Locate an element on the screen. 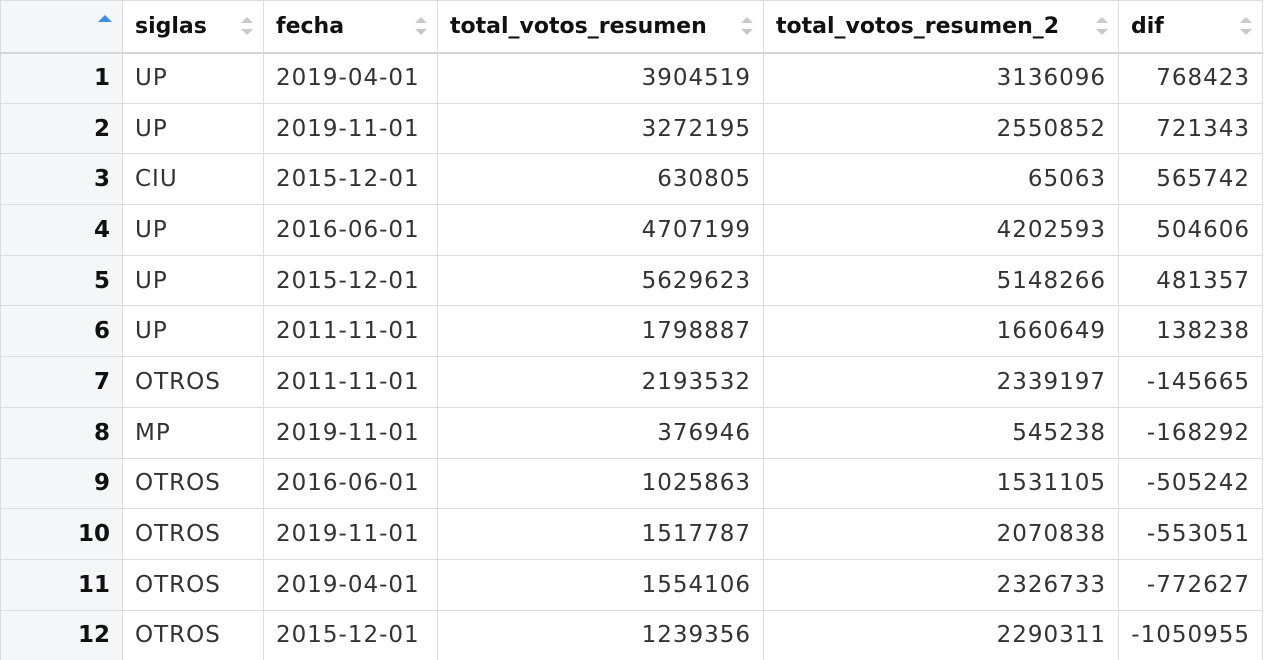 This screenshot has width=1268, height=660. table-row: 3 CIU 2015-12-01 630805 65063 565742 is located at coordinates (631, 179).